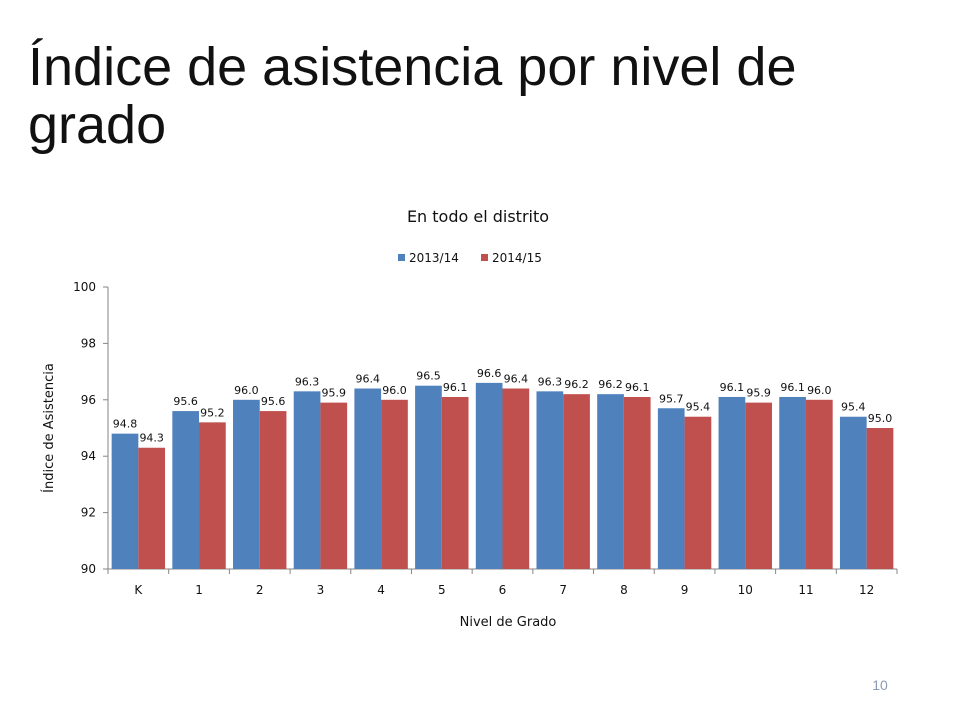  I want to click on data-label: 94.3, so click(151, 438).